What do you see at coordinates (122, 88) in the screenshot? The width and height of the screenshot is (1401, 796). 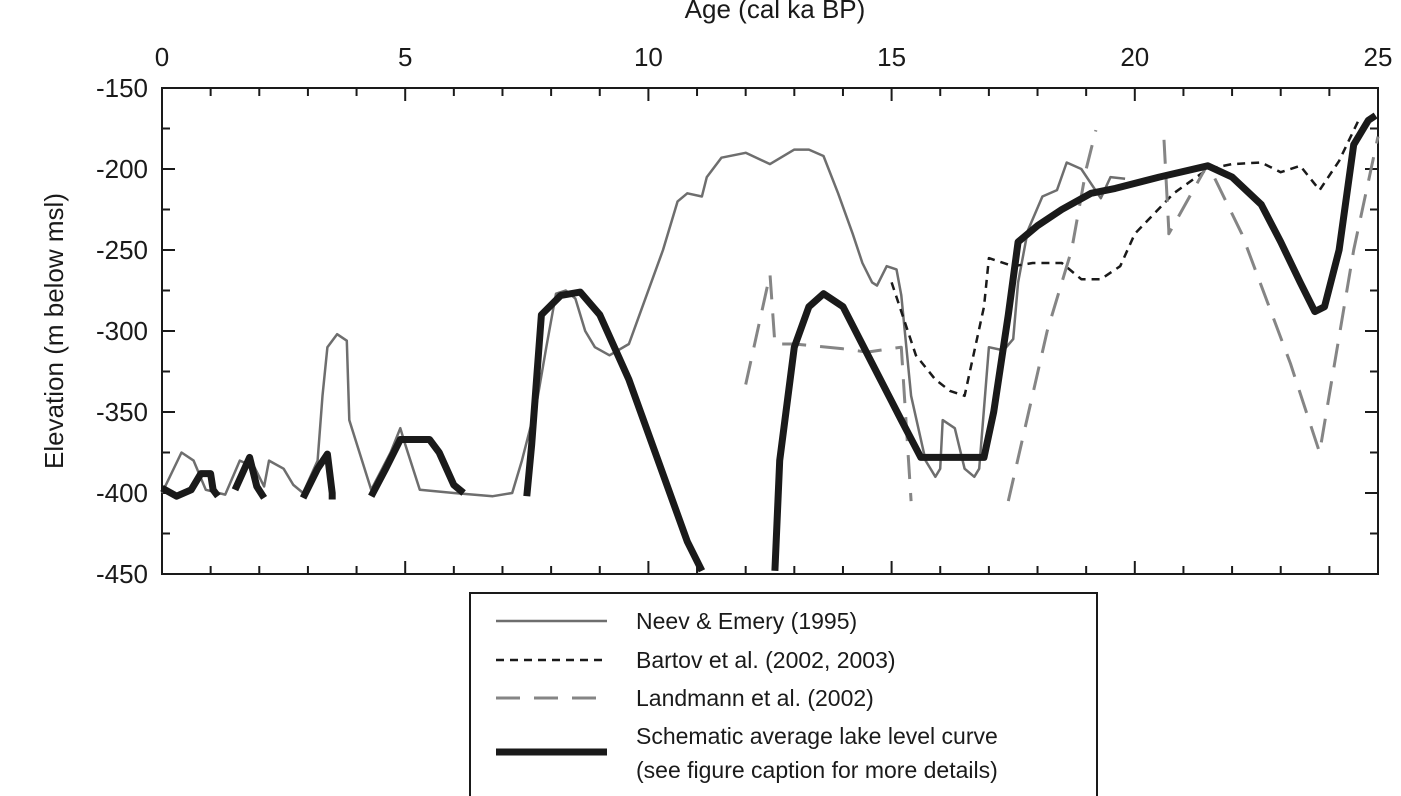 I see `y-tick-label: -150` at bounding box center [122, 88].